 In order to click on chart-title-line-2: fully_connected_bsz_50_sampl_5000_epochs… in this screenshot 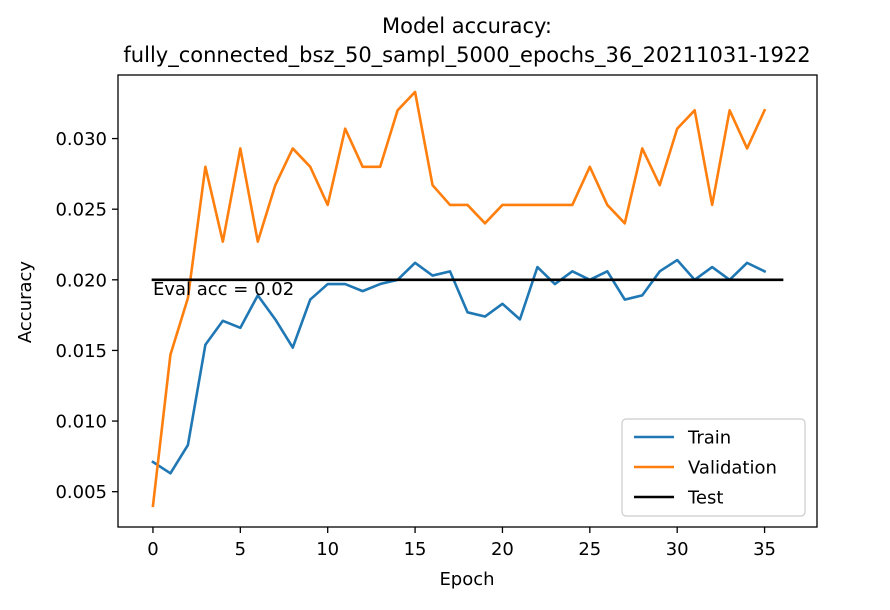, I will do `click(466, 55)`.